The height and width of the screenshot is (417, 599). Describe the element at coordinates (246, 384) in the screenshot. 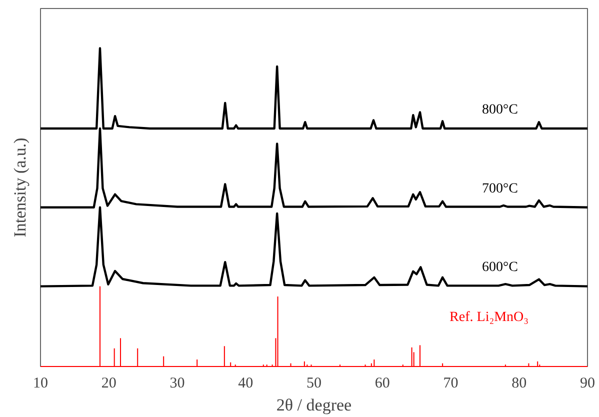

I see `x-tick-label: 40` at that location.